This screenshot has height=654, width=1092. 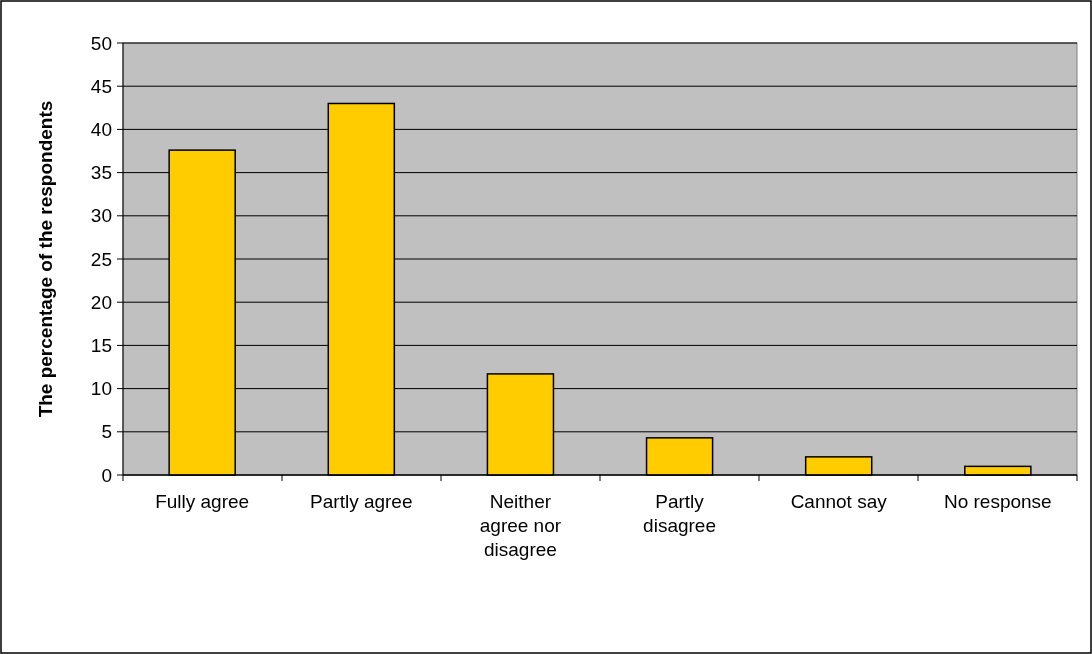 What do you see at coordinates (45, 259) in the screenshot?
I see `y-axis-title: The percentage of the respondents` at bounding box center [45, 259].